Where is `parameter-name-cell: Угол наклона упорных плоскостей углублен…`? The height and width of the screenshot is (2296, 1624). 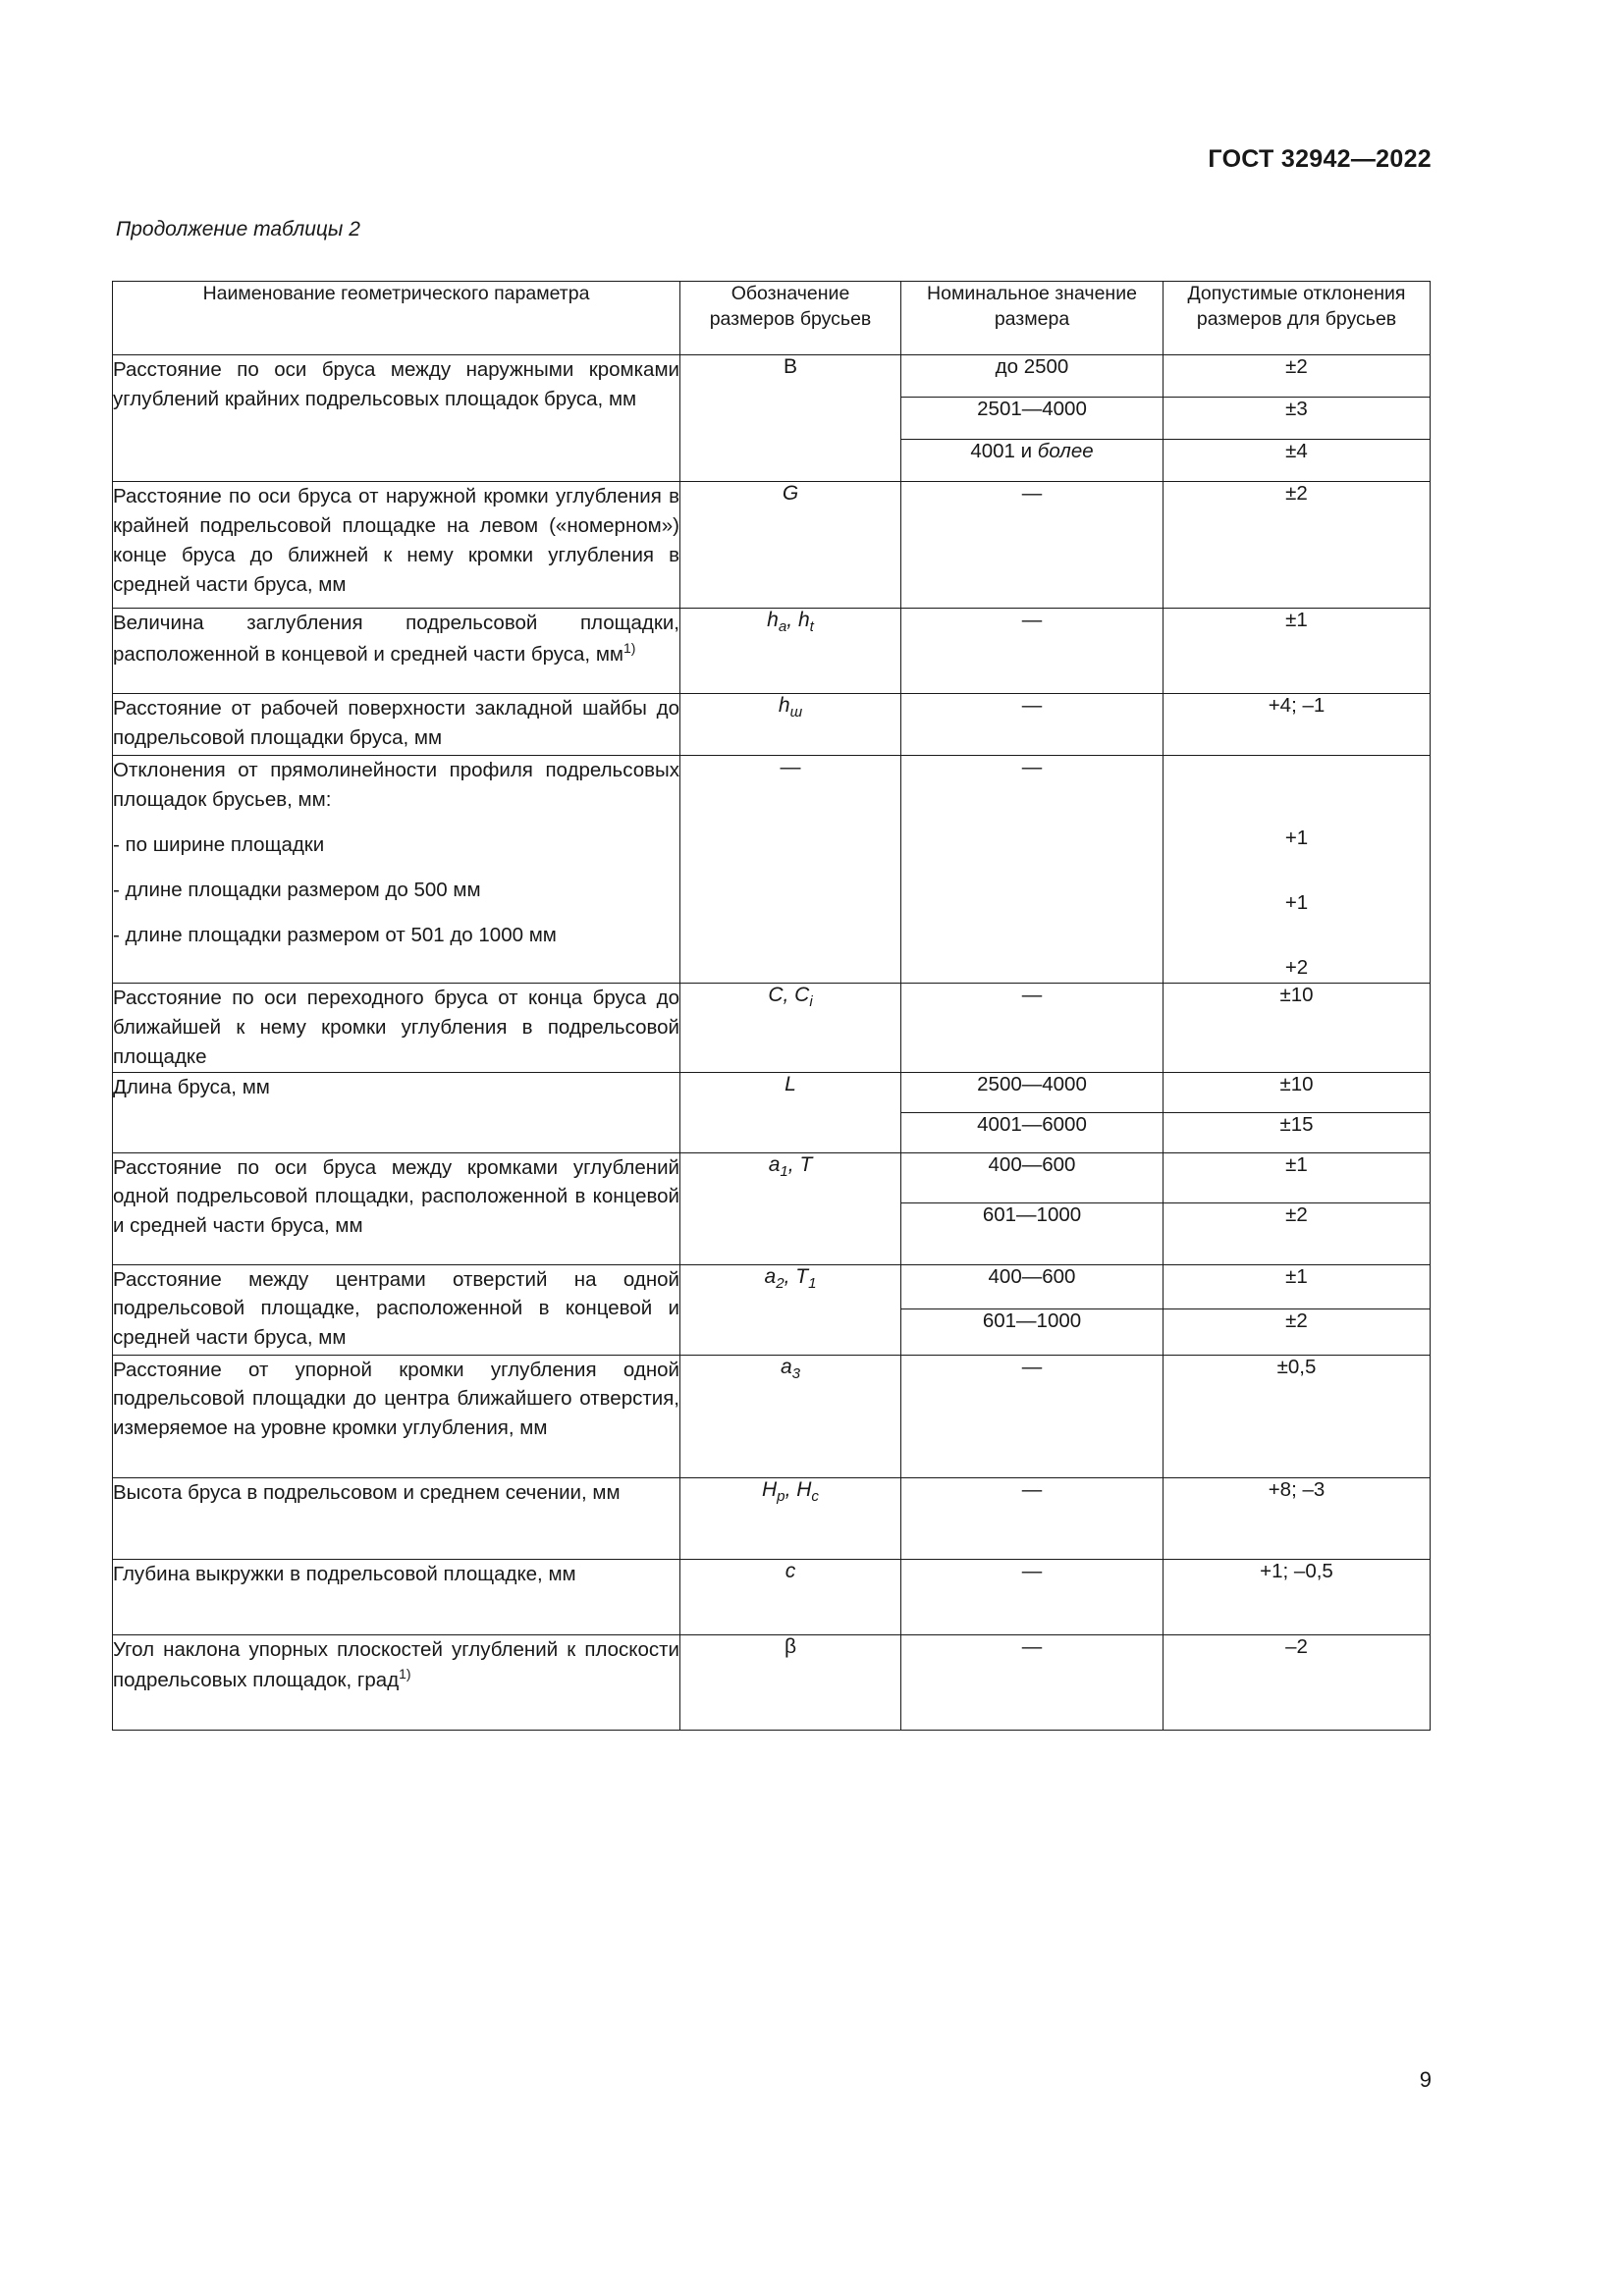 parameter-name-cell: Угол наклона упорных плоскостей углублен… is located at coordinates (396, 1682).